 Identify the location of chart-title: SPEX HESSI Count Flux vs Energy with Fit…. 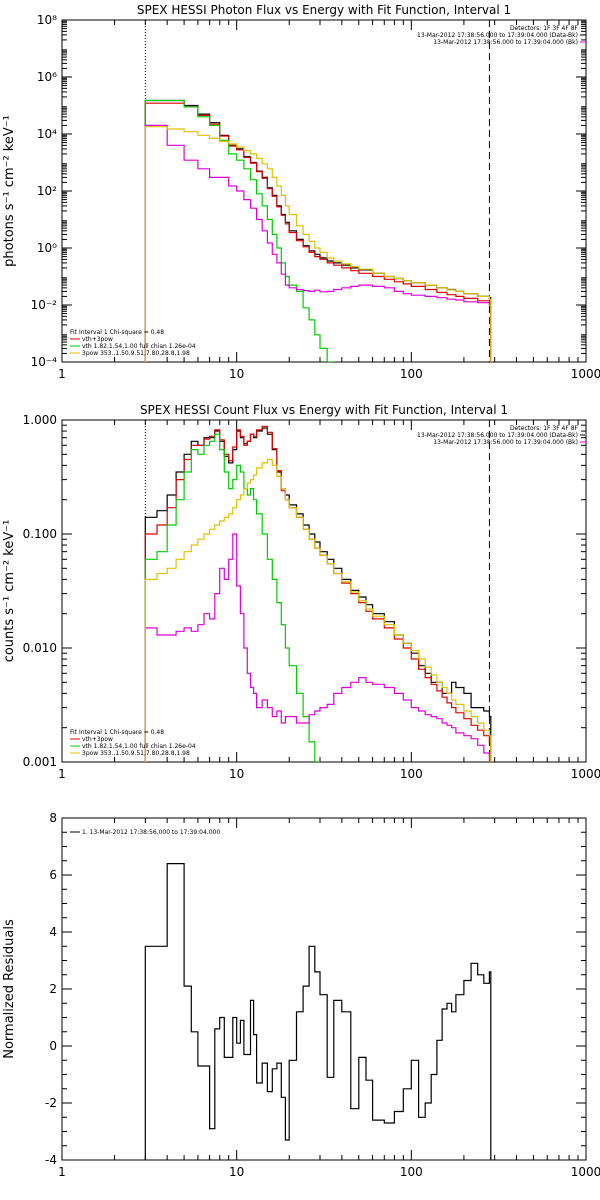
(324, 410).